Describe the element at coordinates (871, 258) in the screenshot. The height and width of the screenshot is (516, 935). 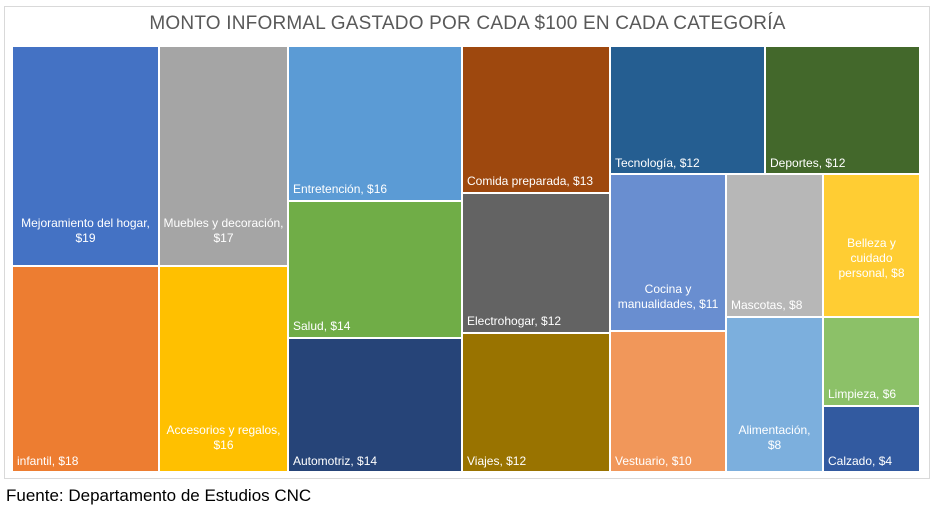
I see `treemap-cell-label: Belleza y cuidado personal, $8` at that location.